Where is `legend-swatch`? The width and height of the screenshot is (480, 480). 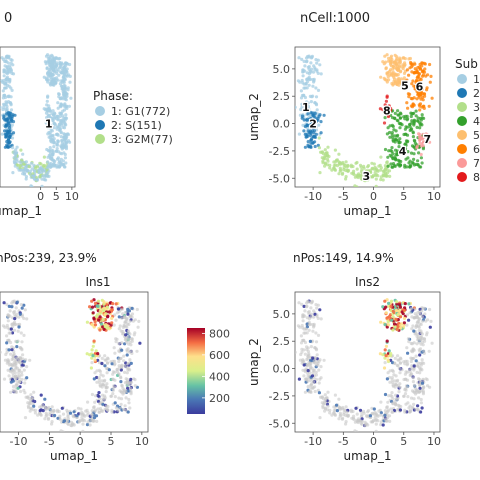
legend-swatch is located at coordinates (100, 139).